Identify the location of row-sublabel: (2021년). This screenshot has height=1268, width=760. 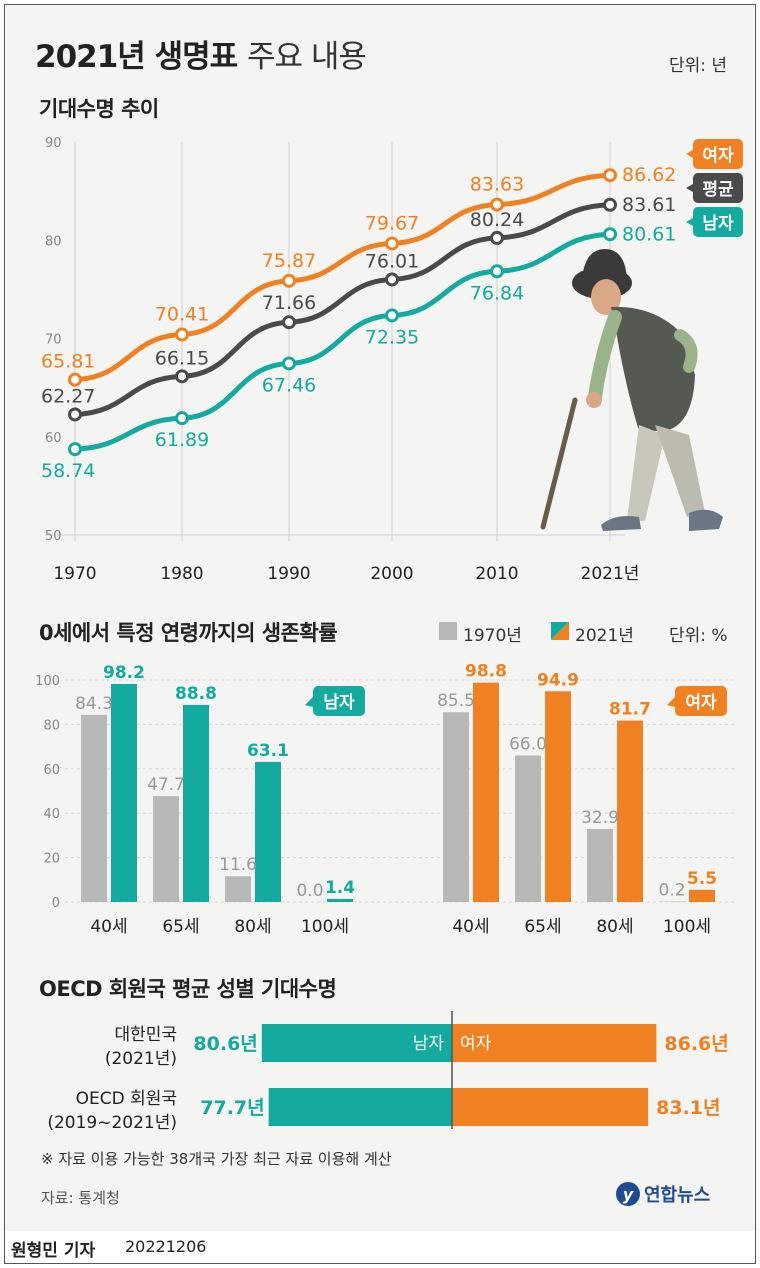
(141, 1059).